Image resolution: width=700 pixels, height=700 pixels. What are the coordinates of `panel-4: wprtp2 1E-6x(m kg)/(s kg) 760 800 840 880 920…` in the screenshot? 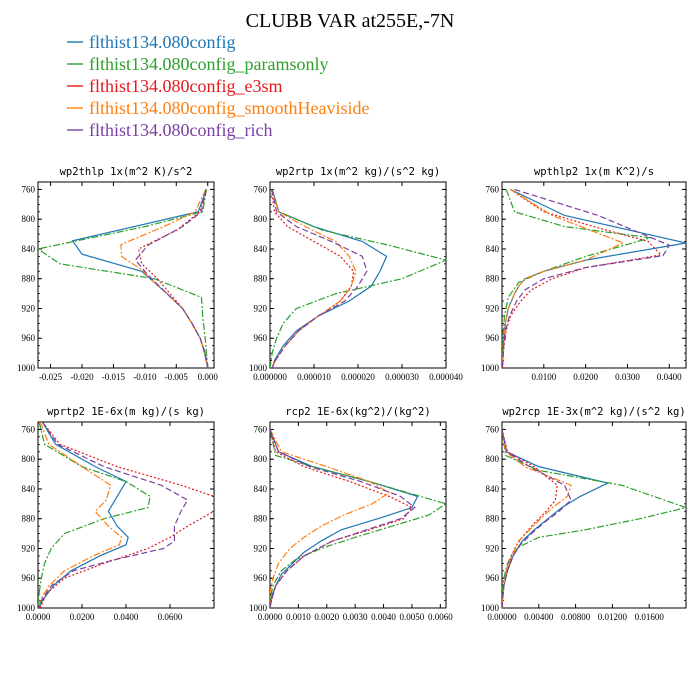 It's located at (116, 514).